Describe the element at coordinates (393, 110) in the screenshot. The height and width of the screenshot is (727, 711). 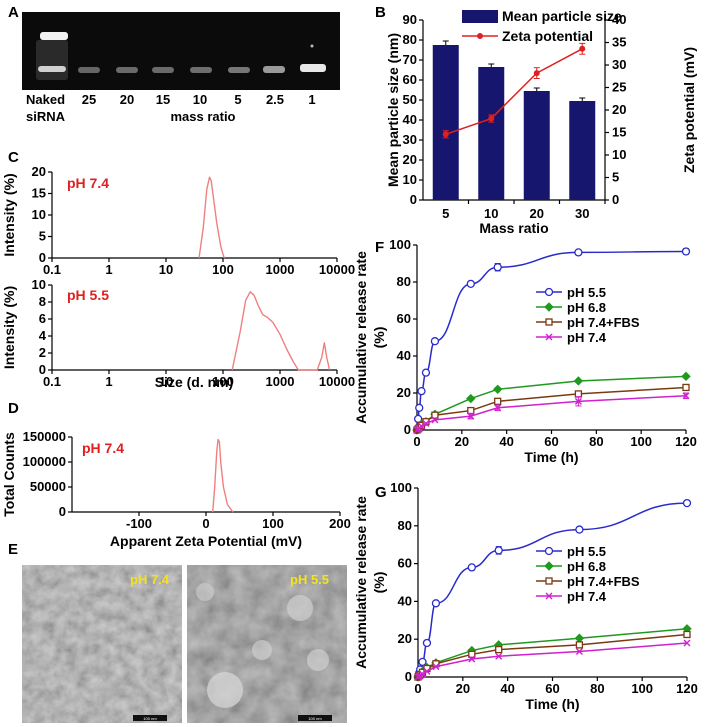
I see `y-axis-label: Mean particle size (nm)` at that location.